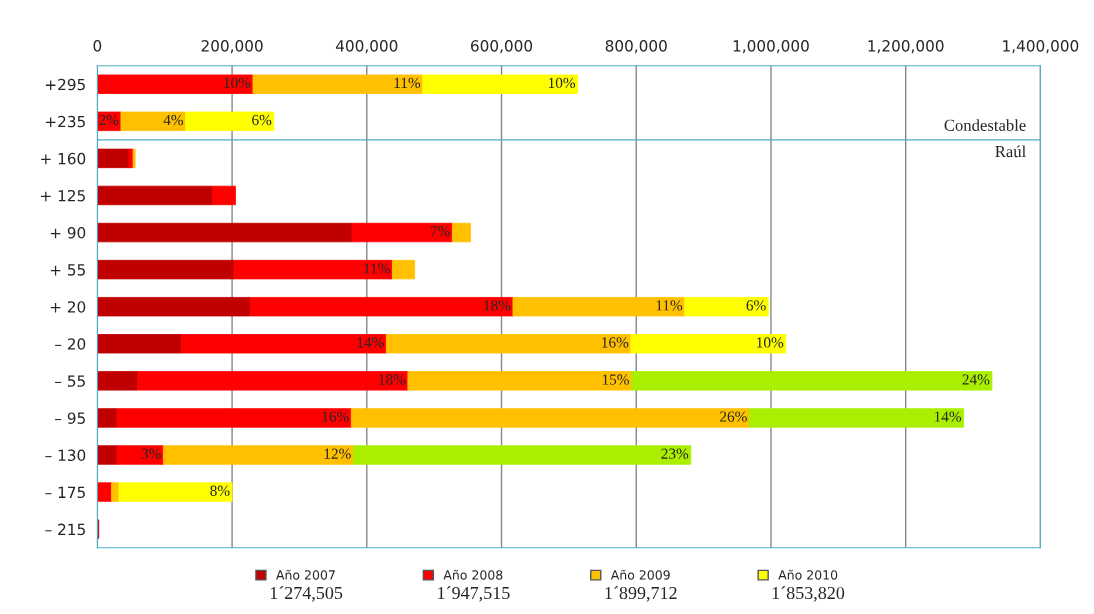 This screenshot has height=614, width=1094. I want to click on annotation: 26%, so click(733, 416).